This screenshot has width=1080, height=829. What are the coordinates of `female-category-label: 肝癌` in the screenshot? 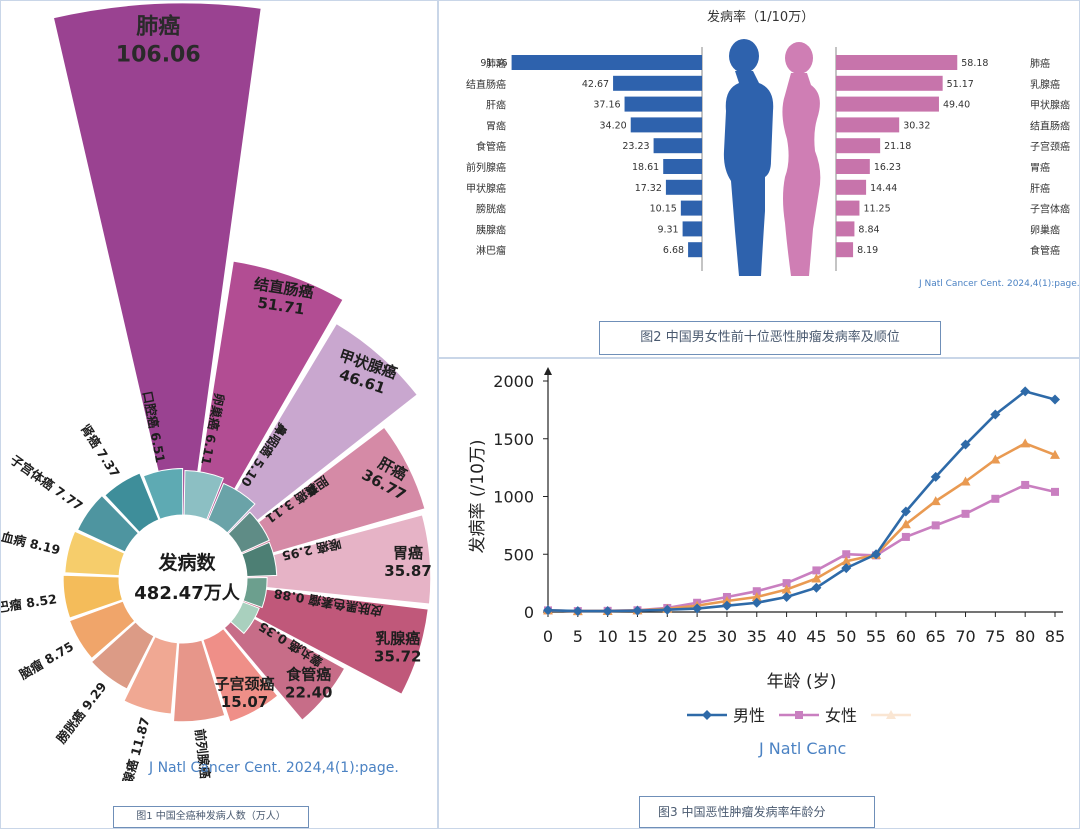 It's located at (1040, 188).